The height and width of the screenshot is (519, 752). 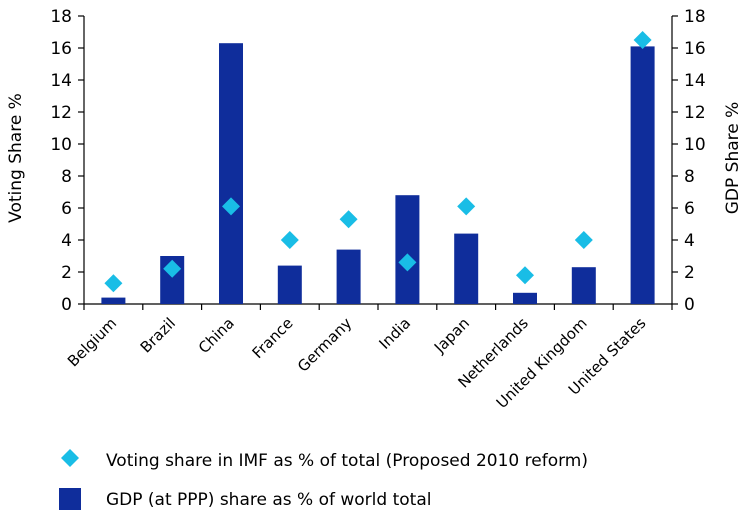 What do you see at coordinates (695, 49) in the screenshot?
I see `y-tick-label-right: 16` at bounding box center [695, 49].